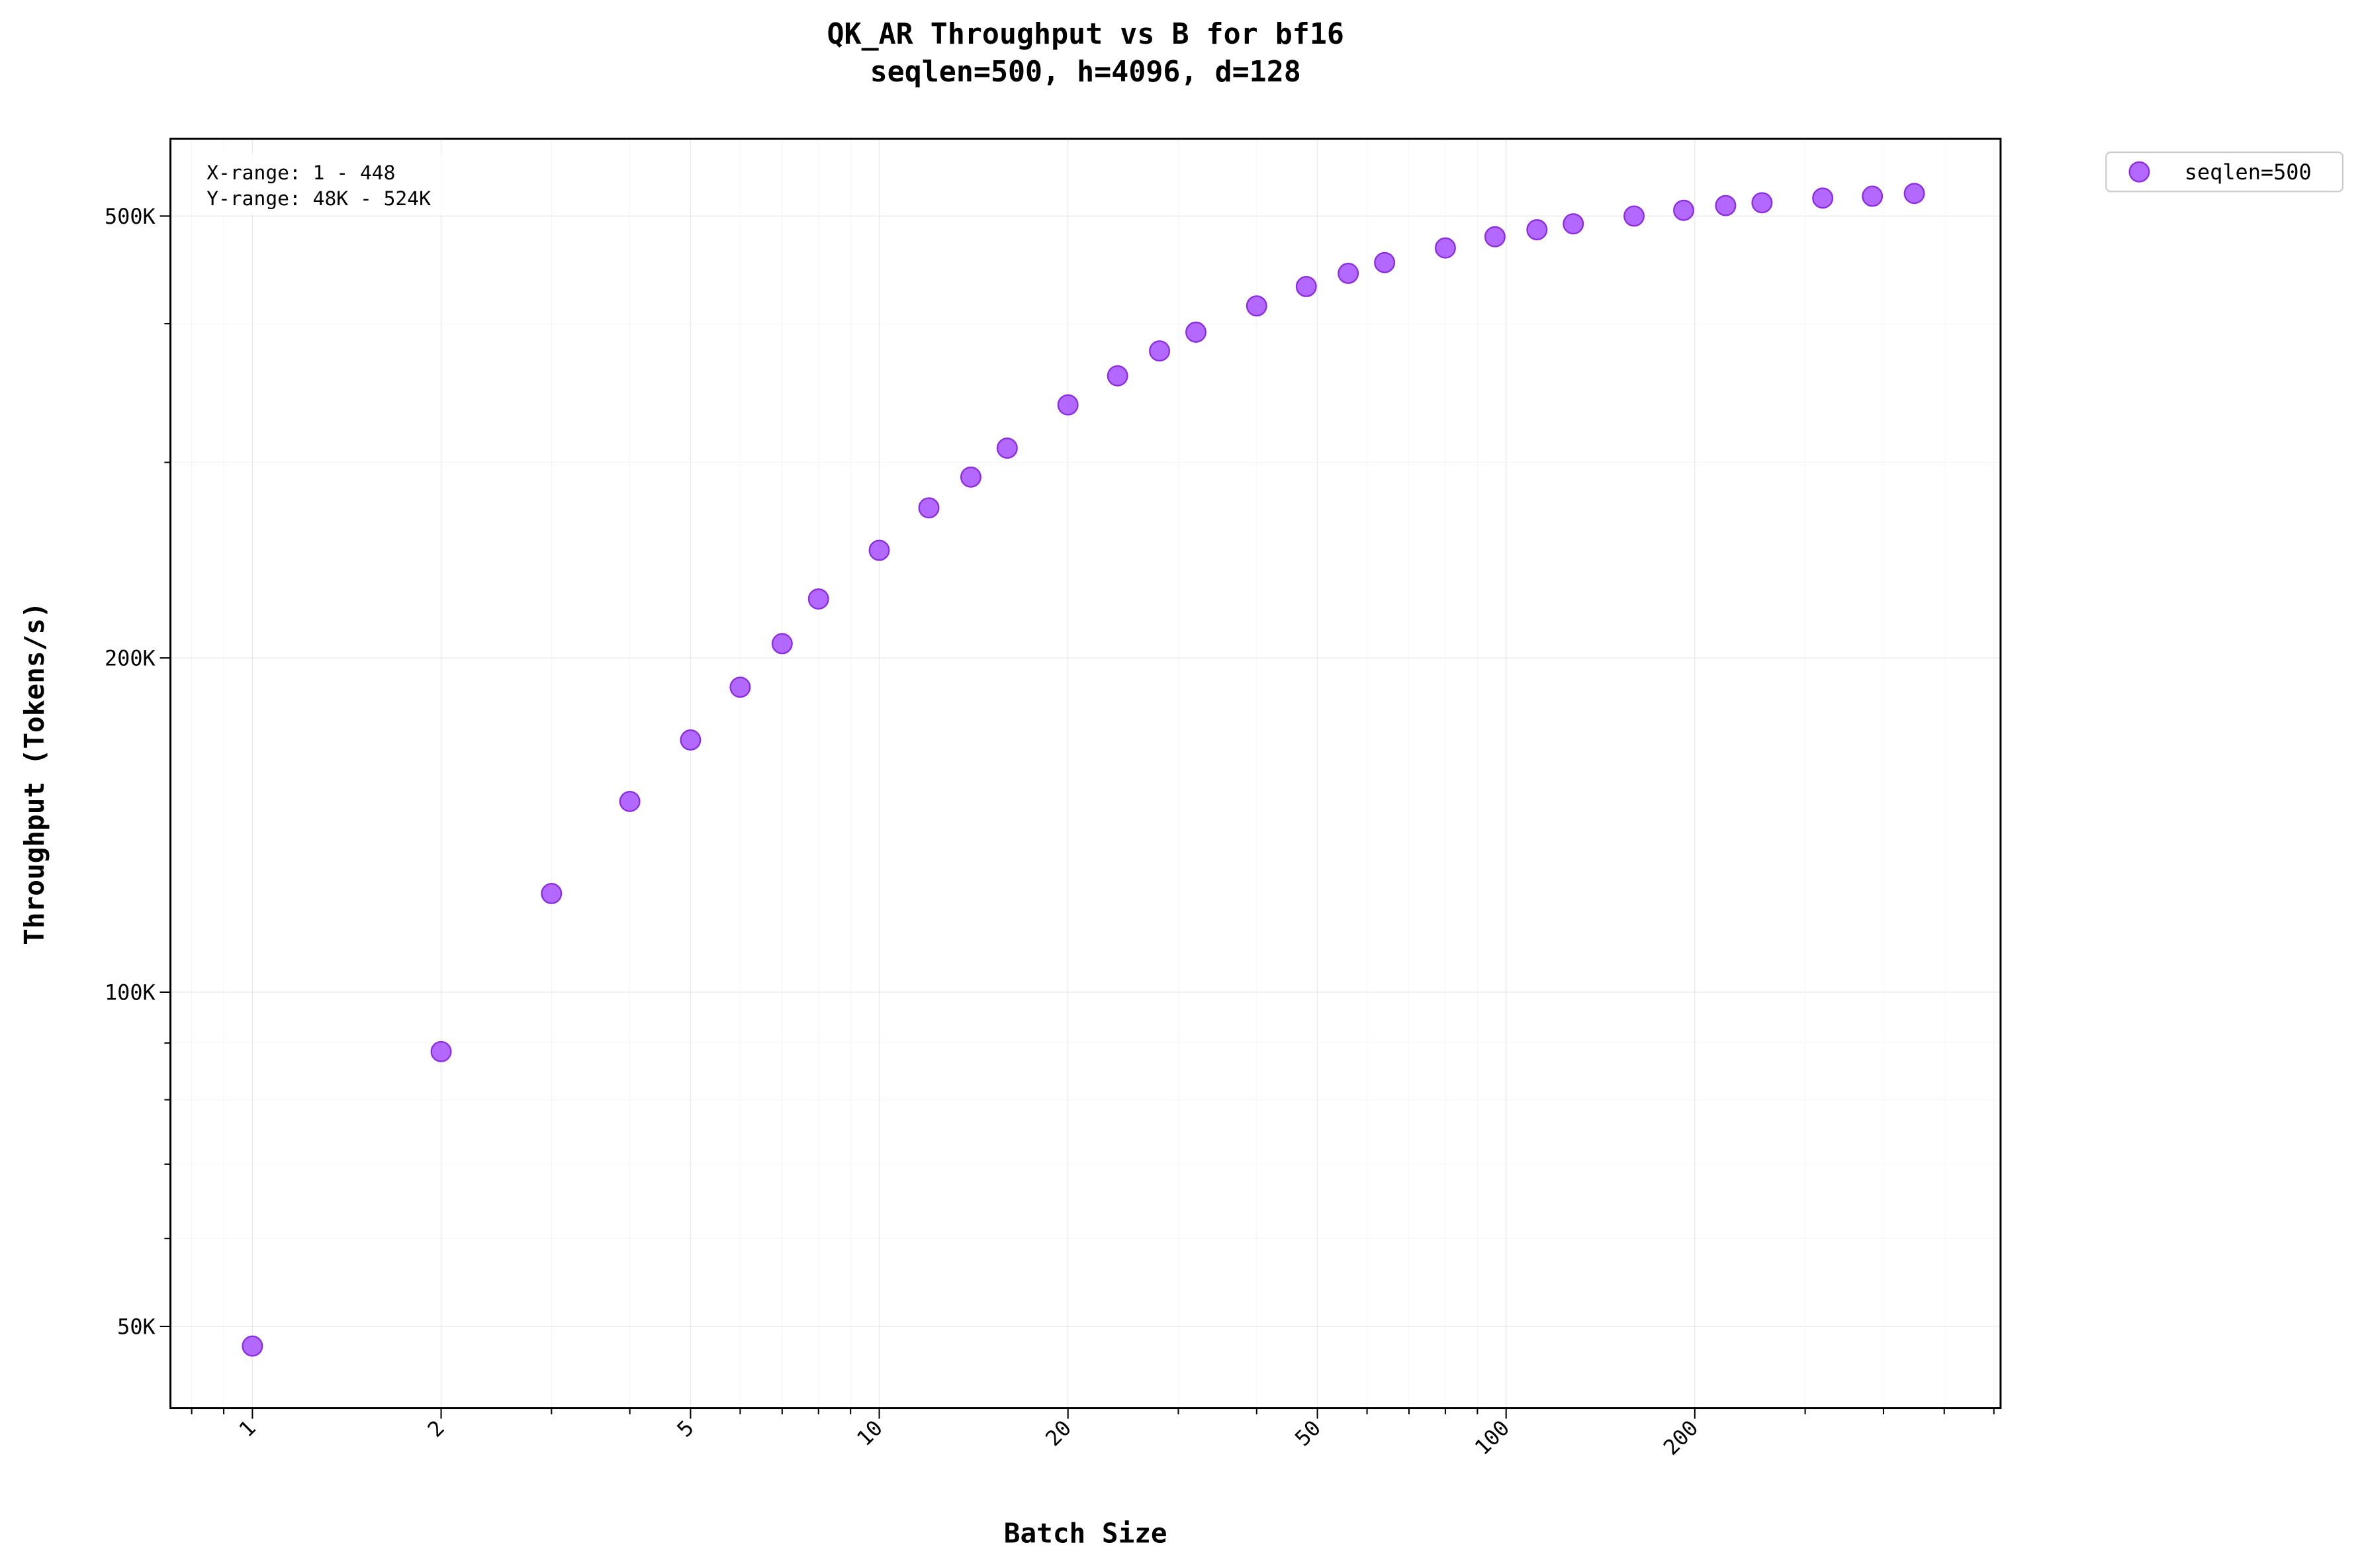  I want to click on legend-marker, so click(2139, 172).